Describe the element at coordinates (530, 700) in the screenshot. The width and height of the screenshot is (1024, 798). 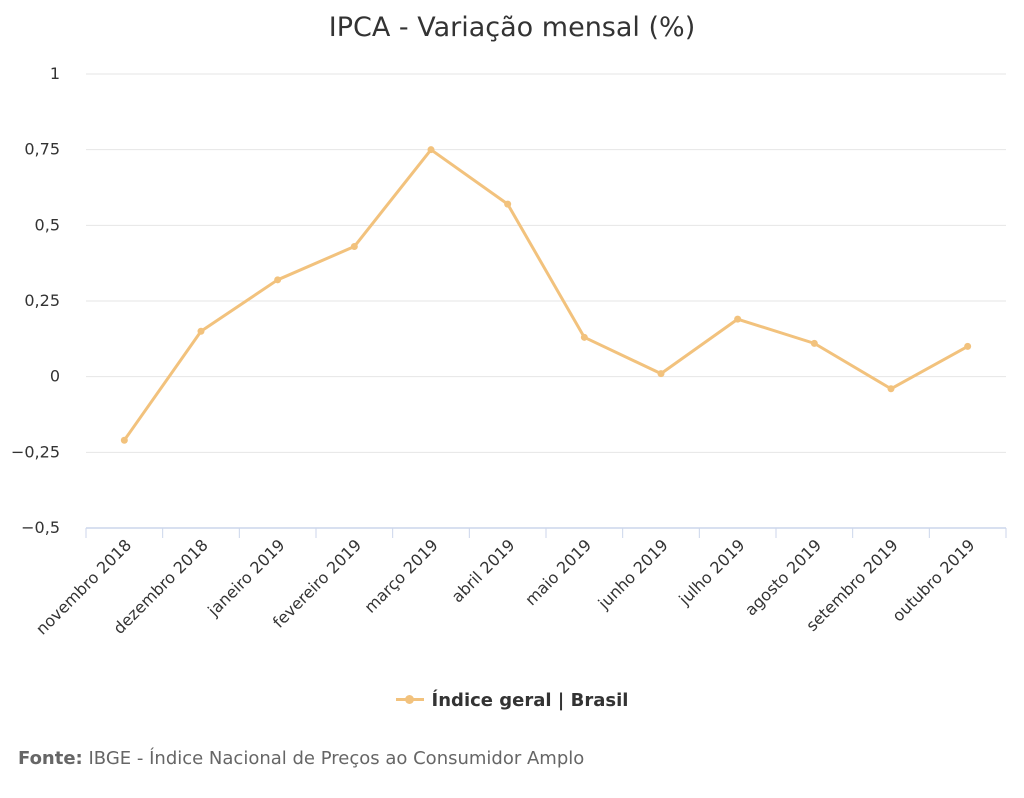
I see `legend-label: Índice geral | Brasil` at that location.